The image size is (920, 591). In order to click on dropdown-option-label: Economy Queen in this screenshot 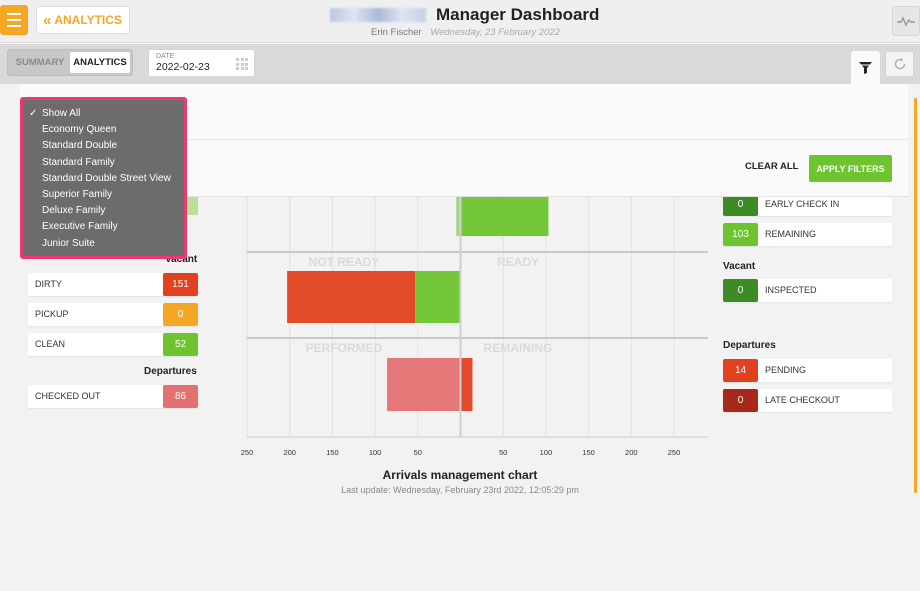, I will do `click(79, 130)`.